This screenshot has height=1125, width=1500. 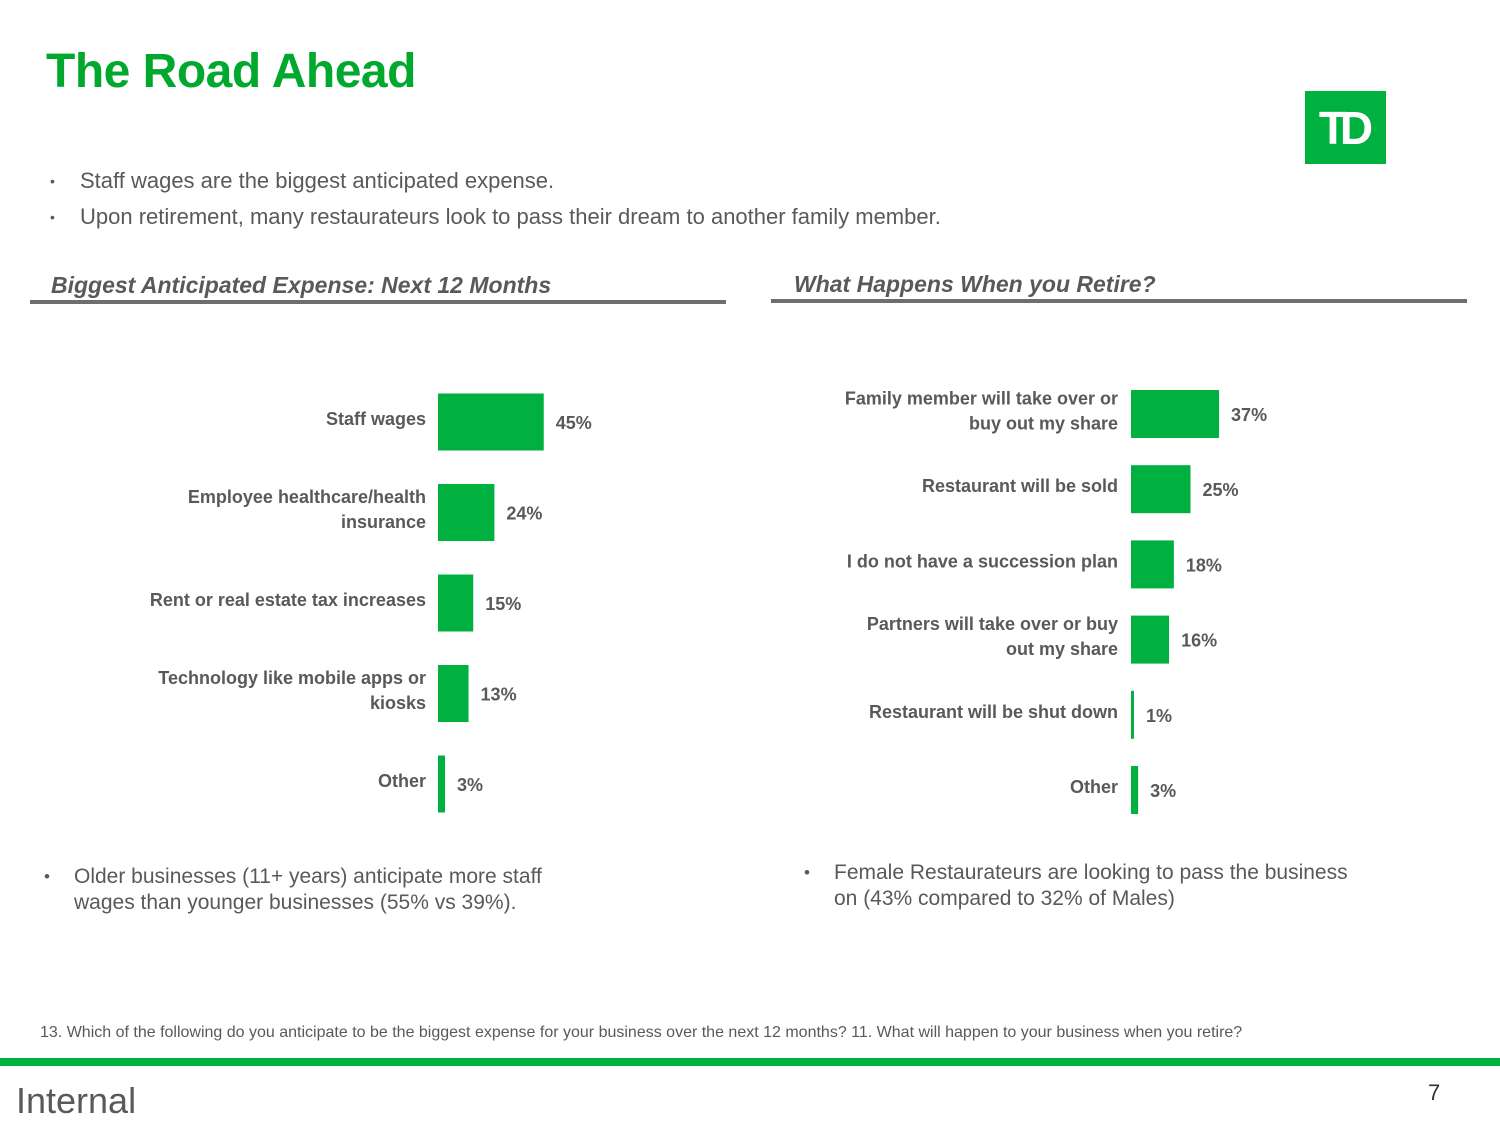 What do you see at coordinates (402, 781) in the screenshot?
I see `expense-category-label: Other` at bounding box center [402, 781].